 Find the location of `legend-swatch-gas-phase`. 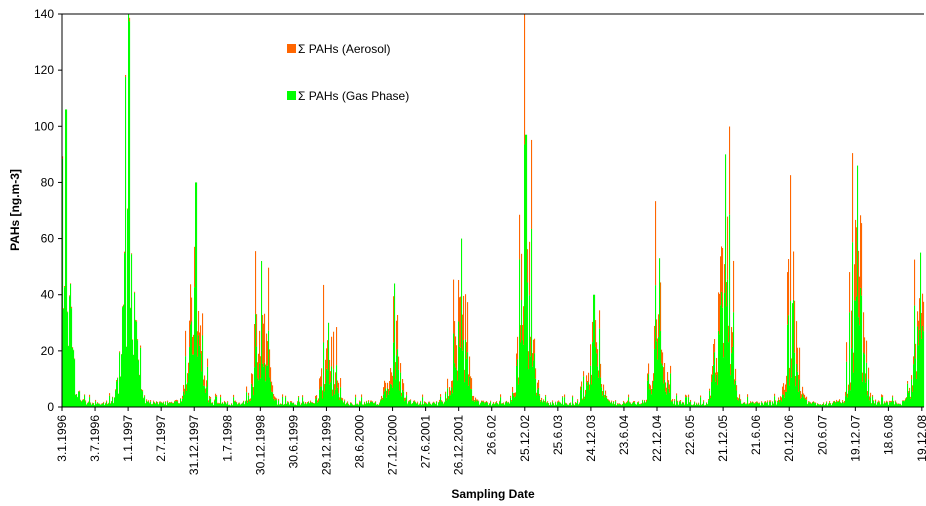

legend-swatch-gas-phase is located at coordinates (291, 95).